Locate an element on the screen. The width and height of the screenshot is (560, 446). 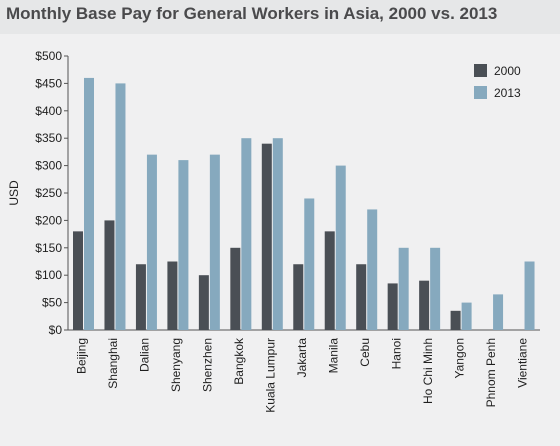
bar-2000-jakarta is located at coordinates (298, 297).